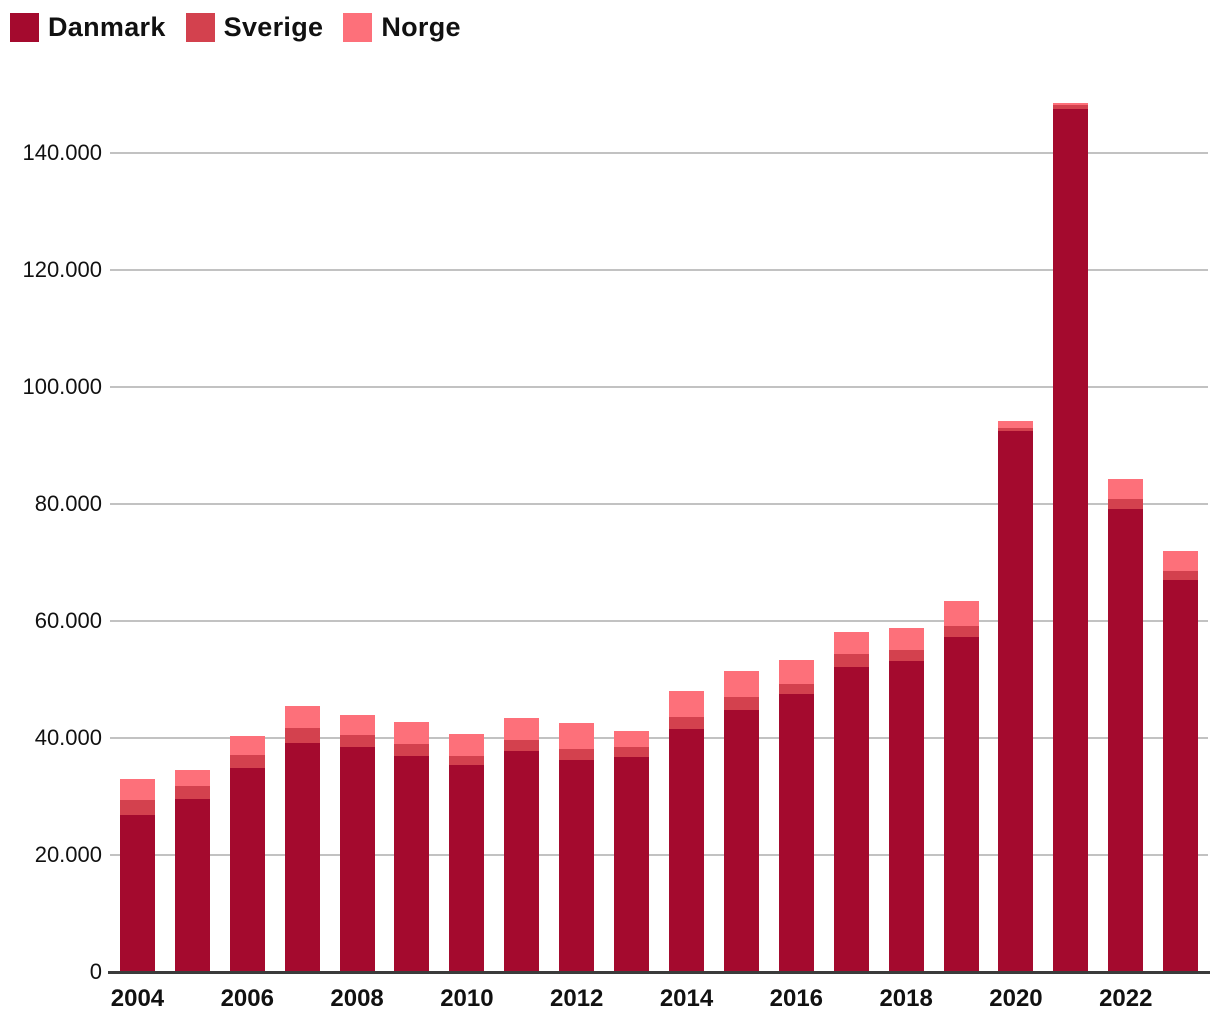 The width and height of the screenshot is (1220, 1020). I want to click on bar-2019, so click(961, 786).